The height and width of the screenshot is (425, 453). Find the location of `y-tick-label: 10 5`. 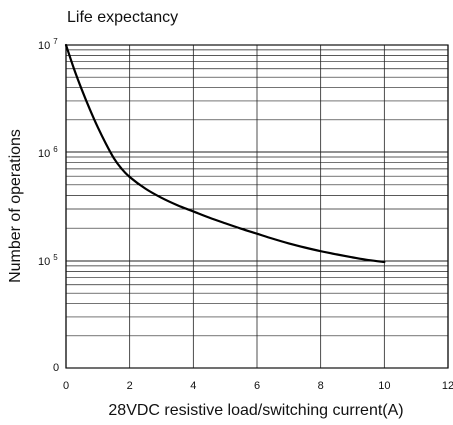

y-tick-label: 10 5 is located at coordinates (48, 260).